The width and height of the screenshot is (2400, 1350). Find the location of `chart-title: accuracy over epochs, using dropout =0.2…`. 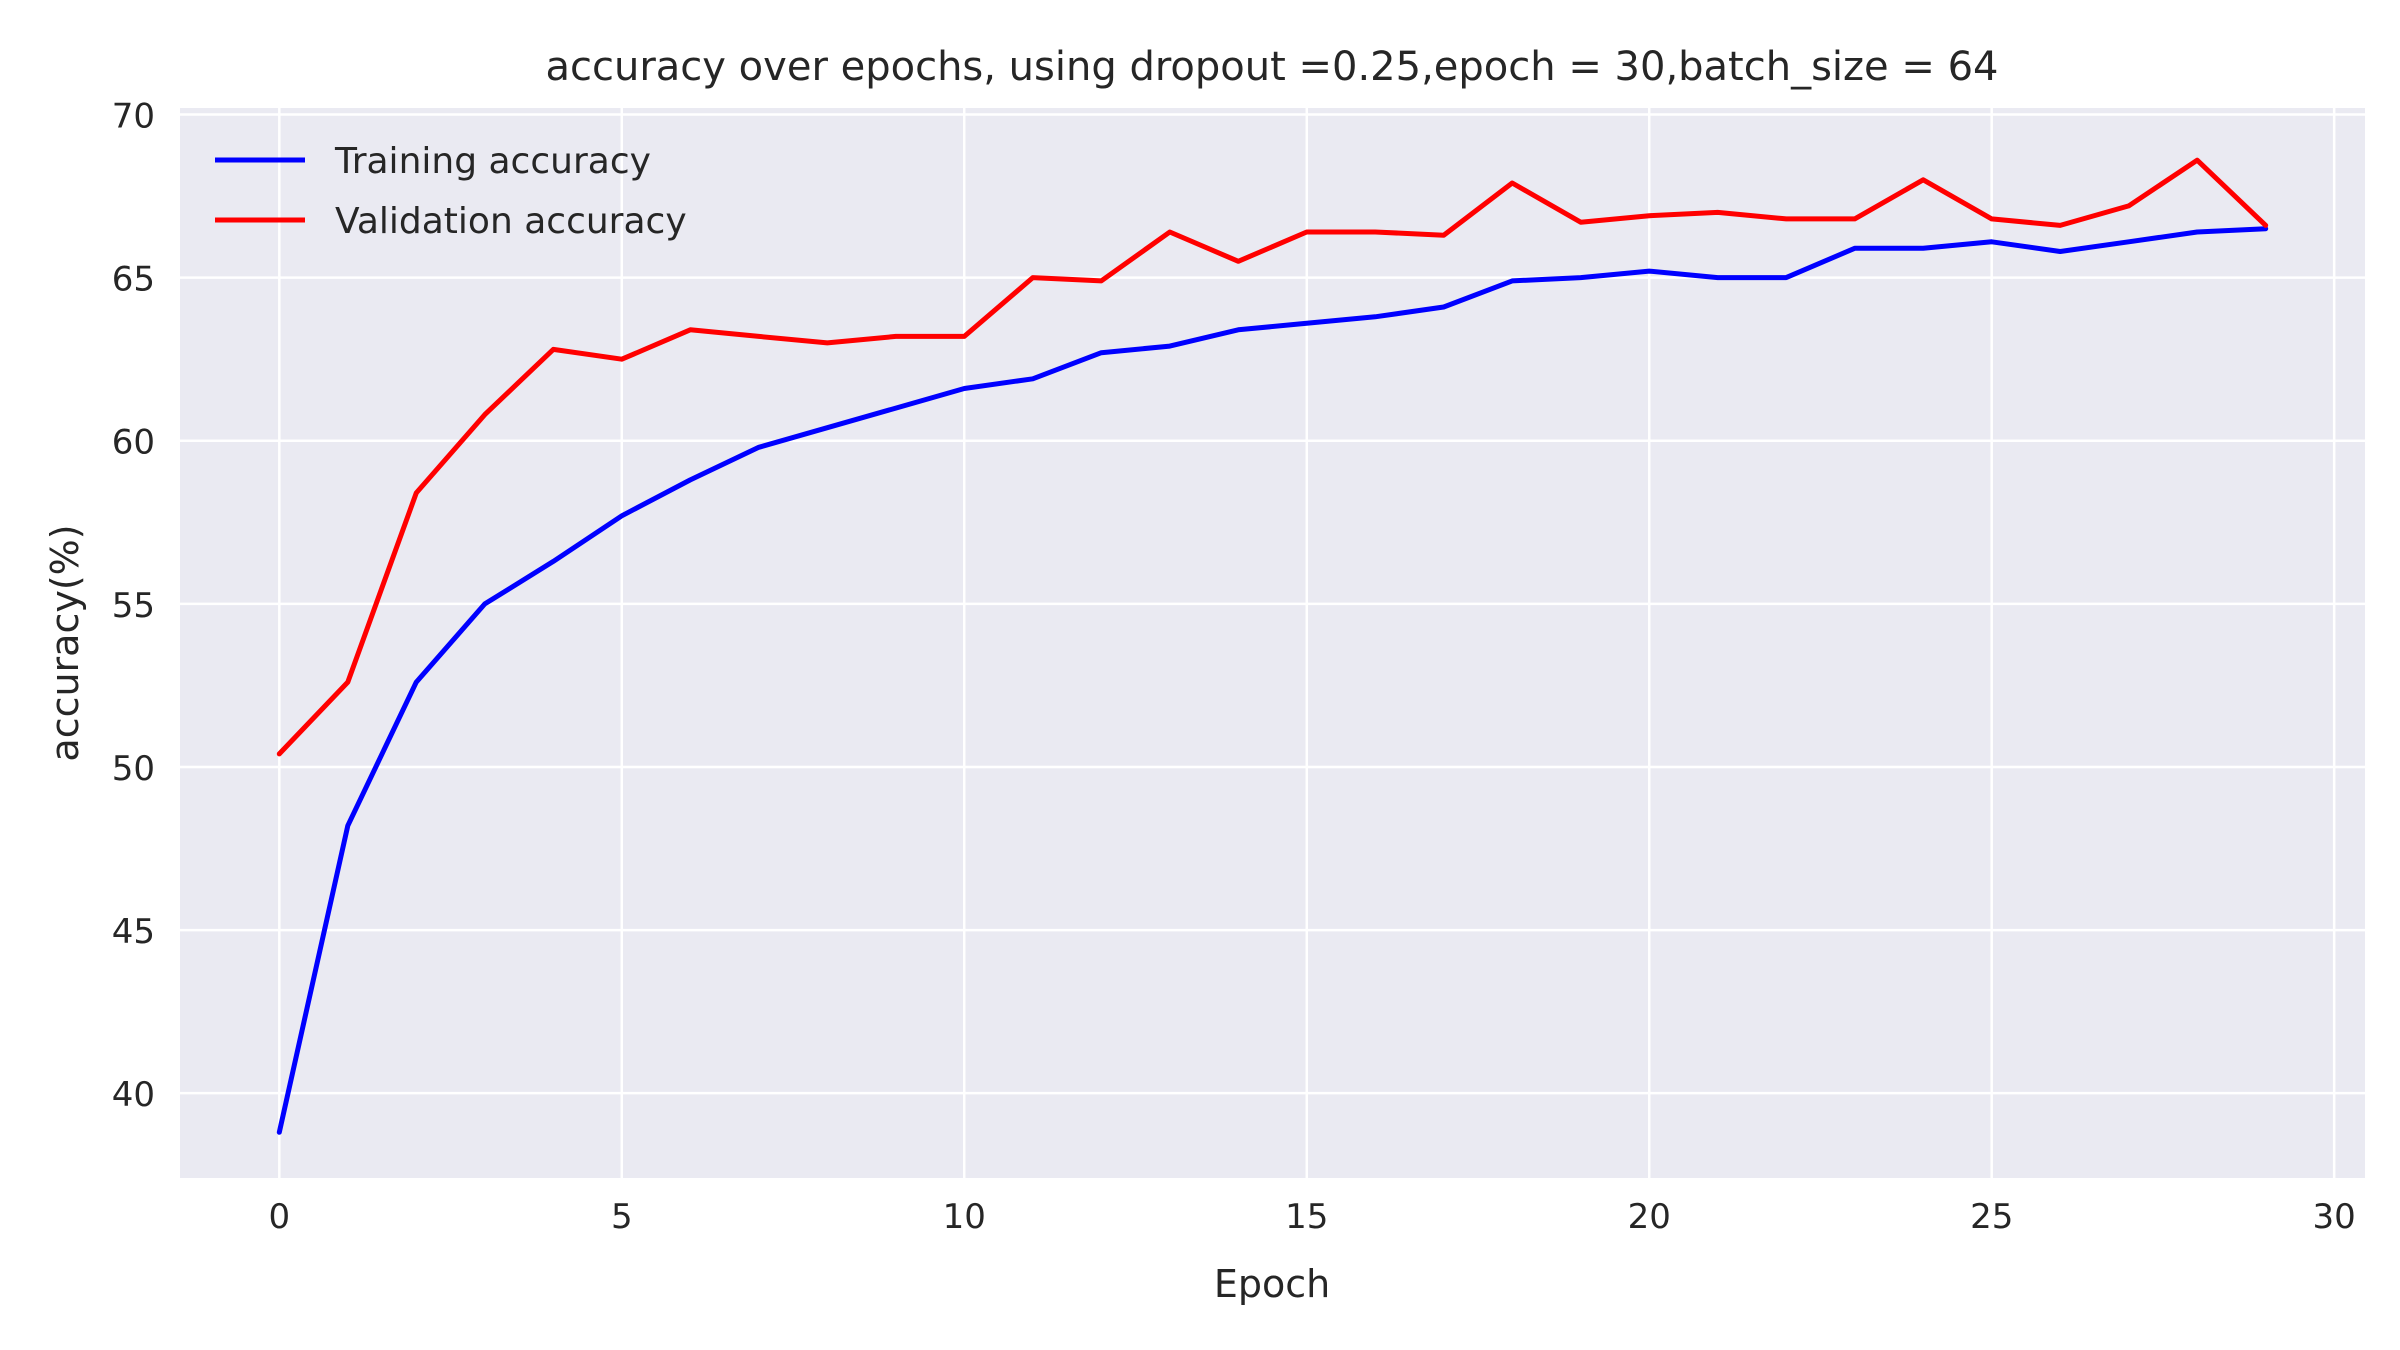

chart-title: accuracy over epochs, using dropout =0.2… is located at coordinates (1272, 67).